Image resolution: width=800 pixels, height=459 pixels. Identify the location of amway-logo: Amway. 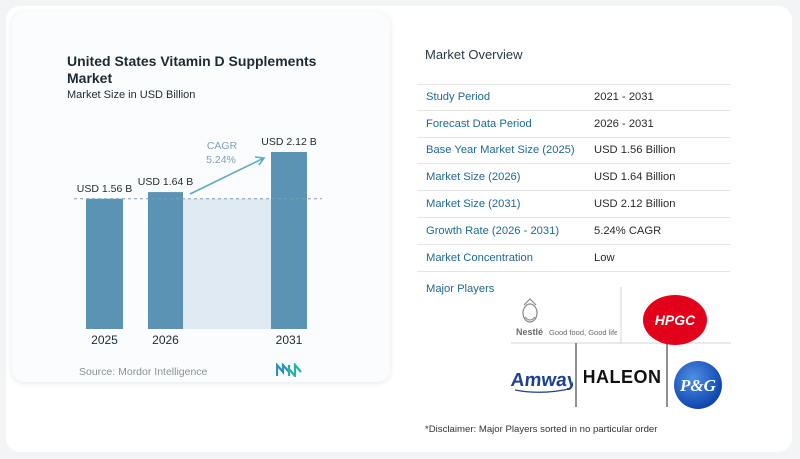
(544, 378).